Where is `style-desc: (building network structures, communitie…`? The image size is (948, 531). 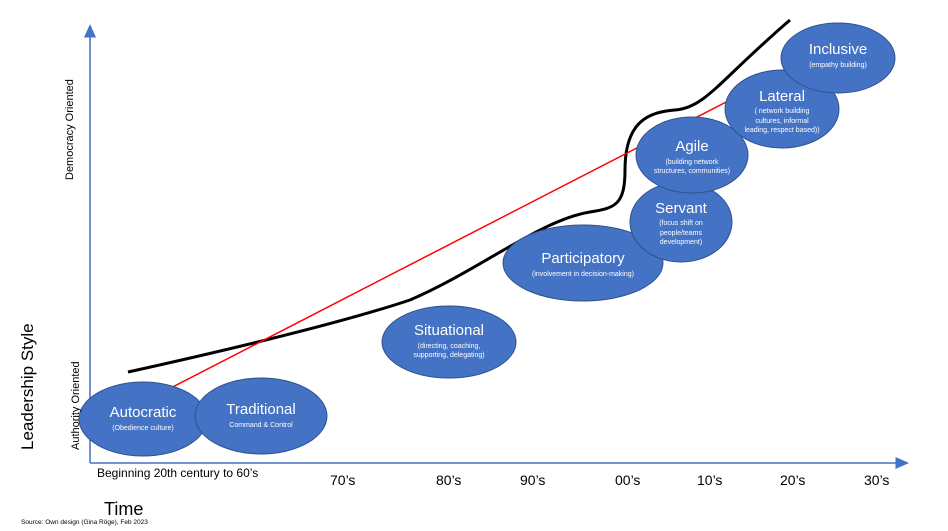 style-desc: (building network structures, communitie… is located at coordinates (692, 167).